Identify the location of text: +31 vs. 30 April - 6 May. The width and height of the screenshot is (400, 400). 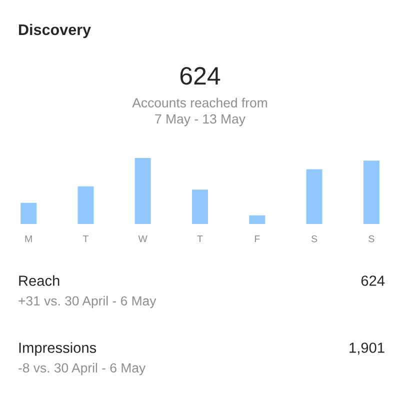
(87, 302).